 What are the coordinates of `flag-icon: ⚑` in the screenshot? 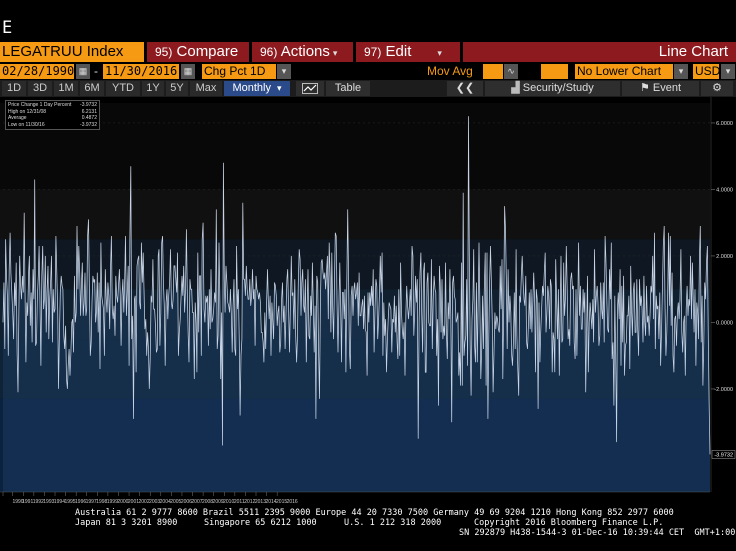 It's located at (646, 88).